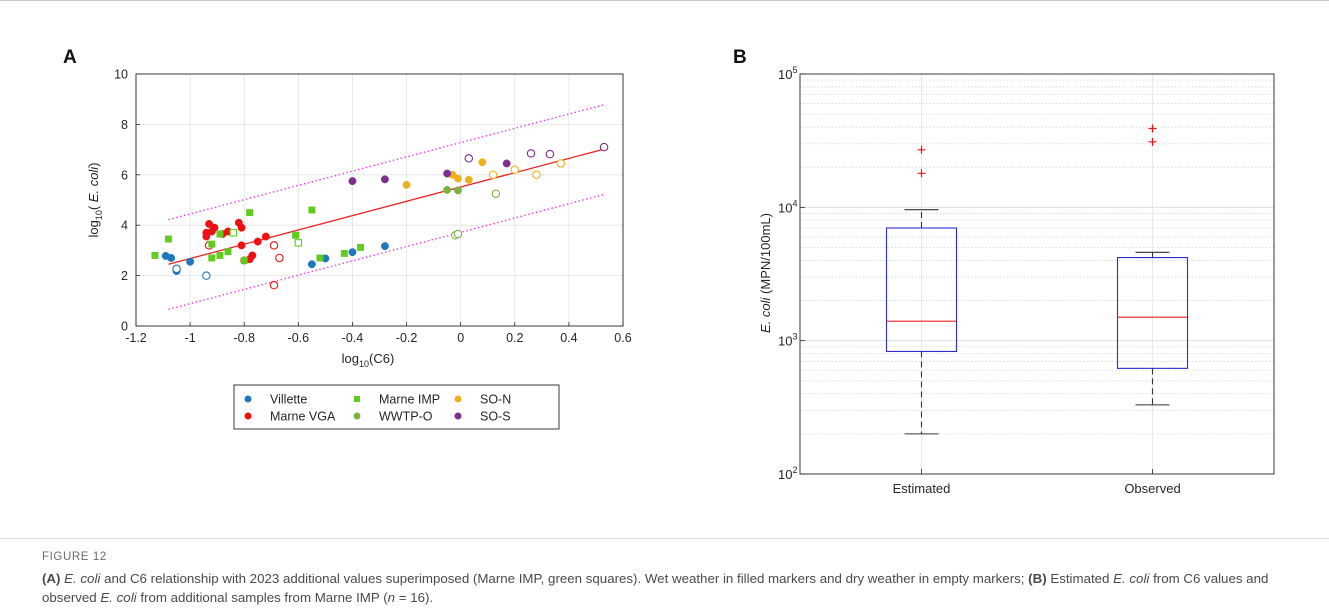 The image size is (1329, 608). Describe the element at coordinates (765, 273) in the screenshot. I see `panel-b-y-axis-label: E. coli (MPN/100mL)` at that location.